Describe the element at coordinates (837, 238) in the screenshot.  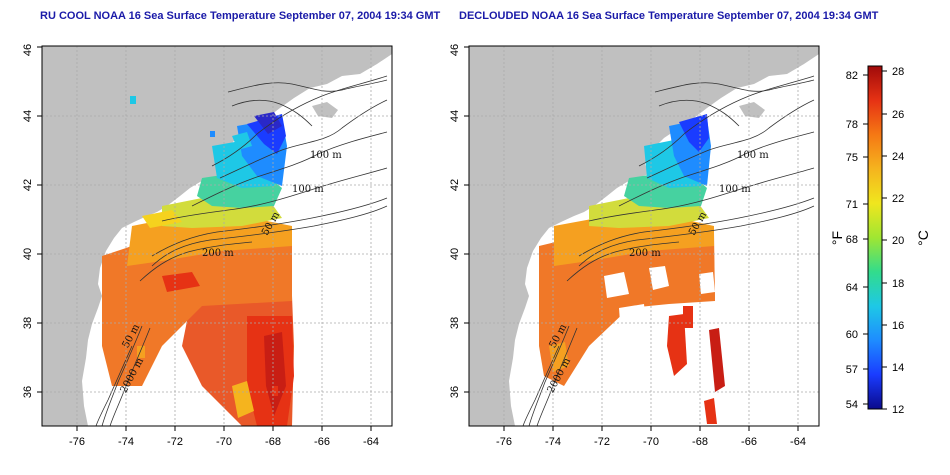
I see `fahrenheit-label: °F` at that location.